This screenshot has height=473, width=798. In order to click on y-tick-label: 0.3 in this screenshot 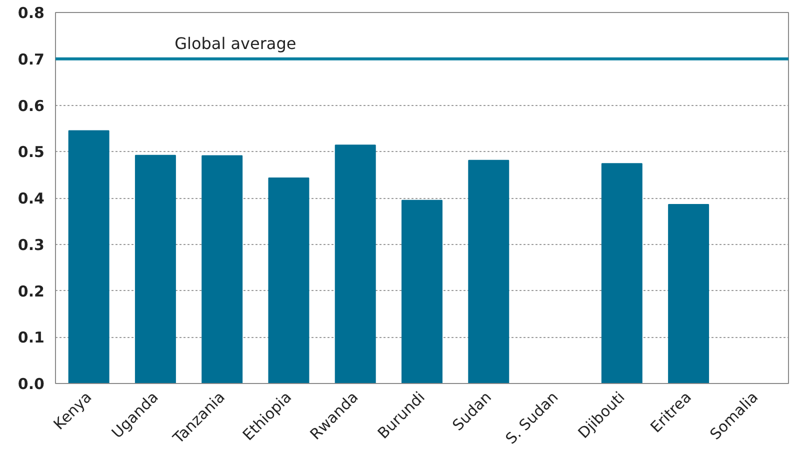, I will do `click(31, 245)`.